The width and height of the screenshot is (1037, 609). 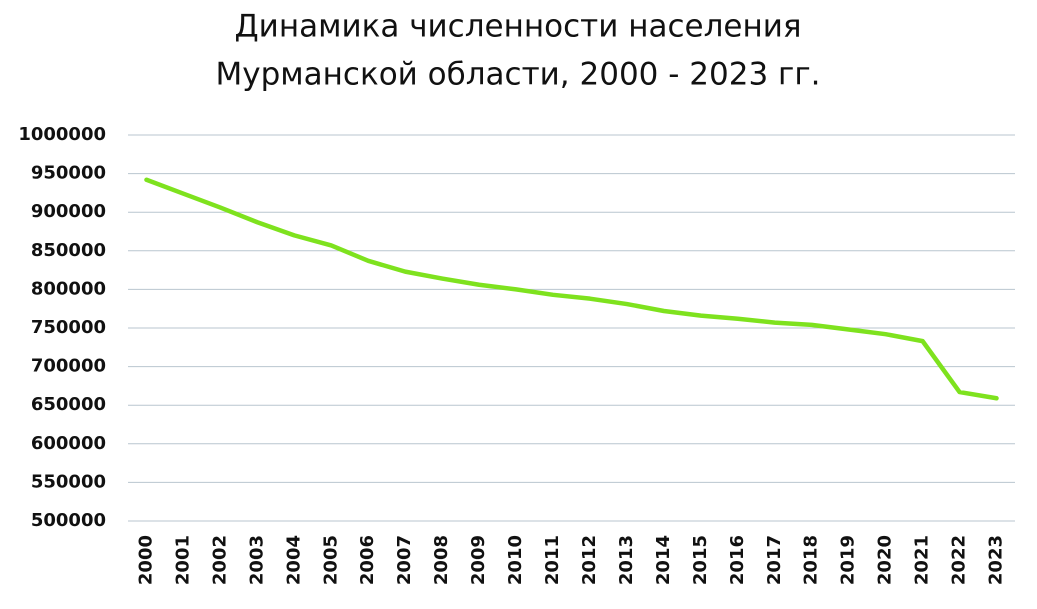 What do you see at coordinates (256, 560) in the screenshot?
I see `x-tick-label: 2003` at bounding box center [256, 560].